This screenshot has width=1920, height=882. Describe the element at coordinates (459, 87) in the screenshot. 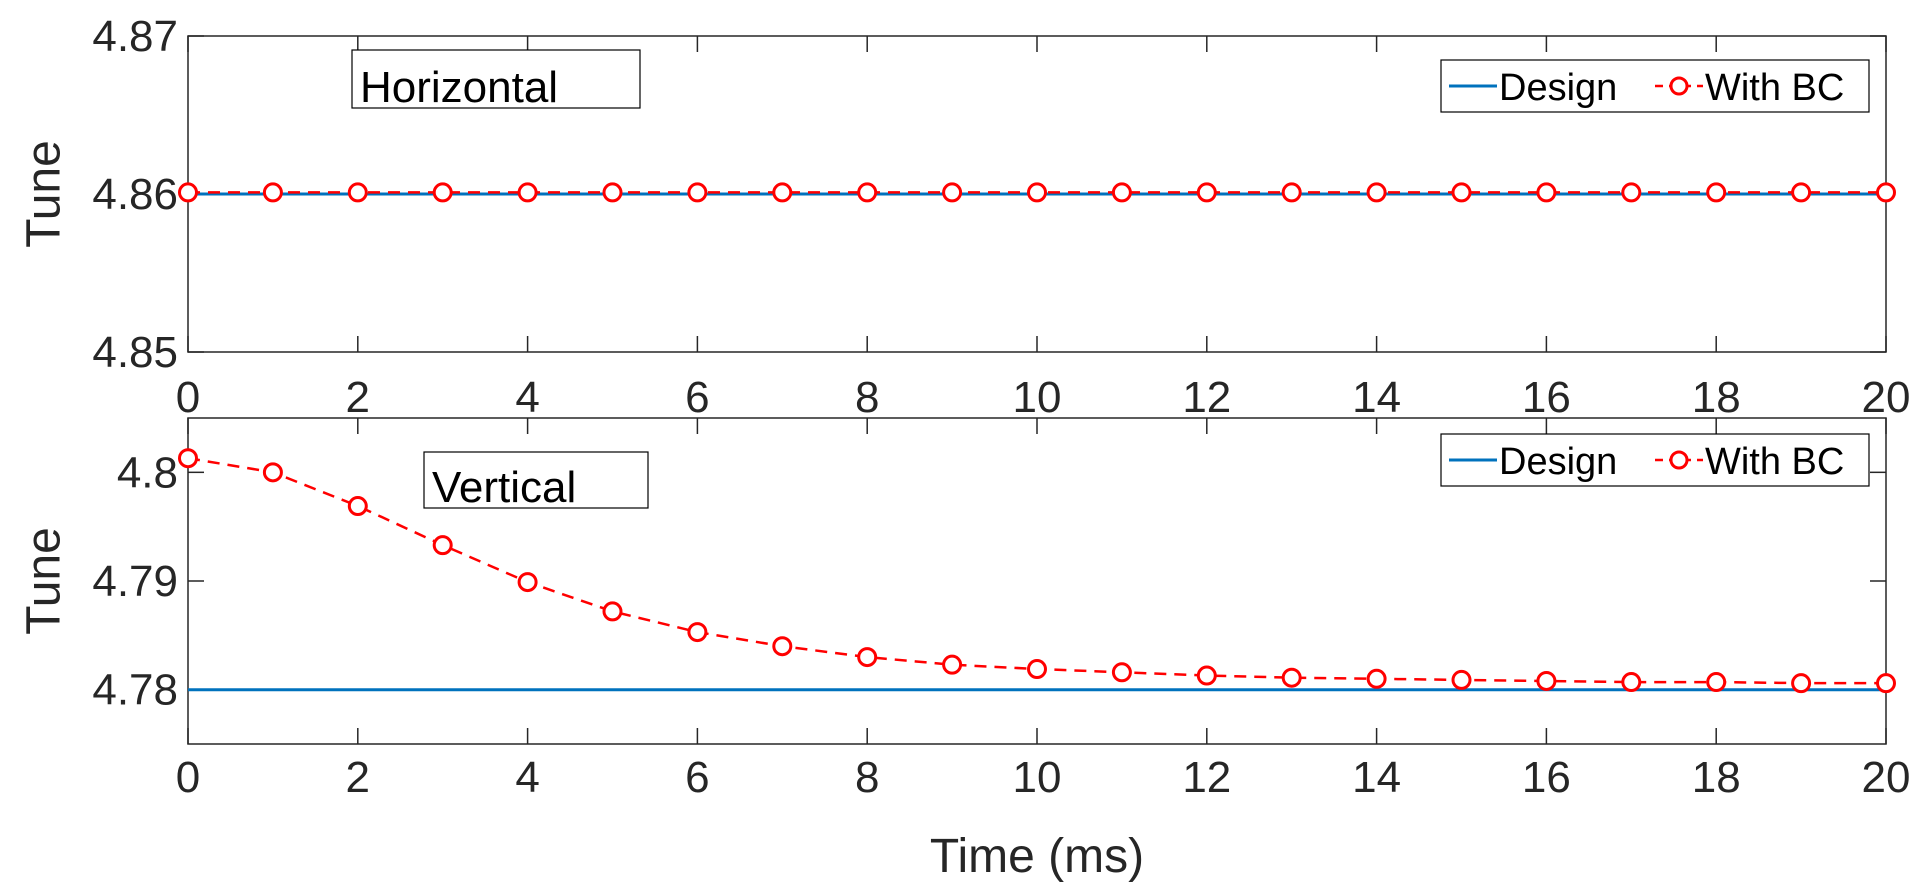

I see `annotation-text: Horizontal` at that location.